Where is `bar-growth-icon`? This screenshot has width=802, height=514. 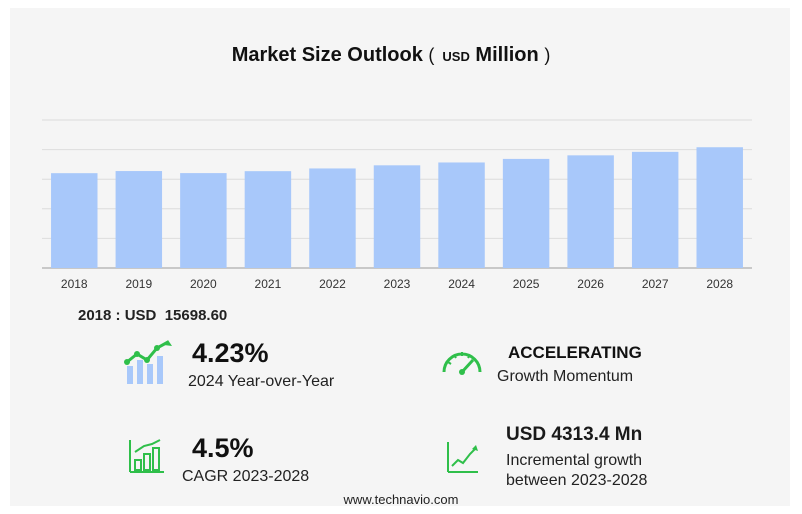
bar-growth-icon is located at coordinates (147, 458).